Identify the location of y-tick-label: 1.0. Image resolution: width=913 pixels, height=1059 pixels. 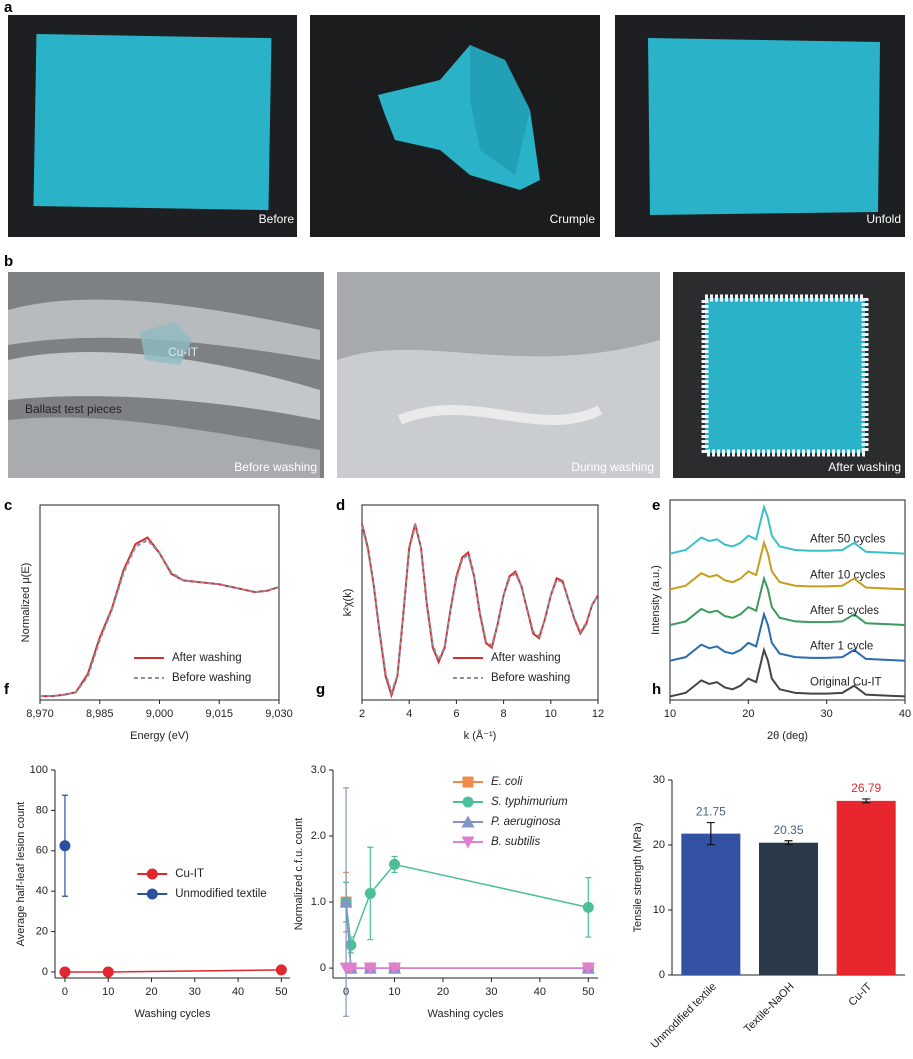
(318, 902).